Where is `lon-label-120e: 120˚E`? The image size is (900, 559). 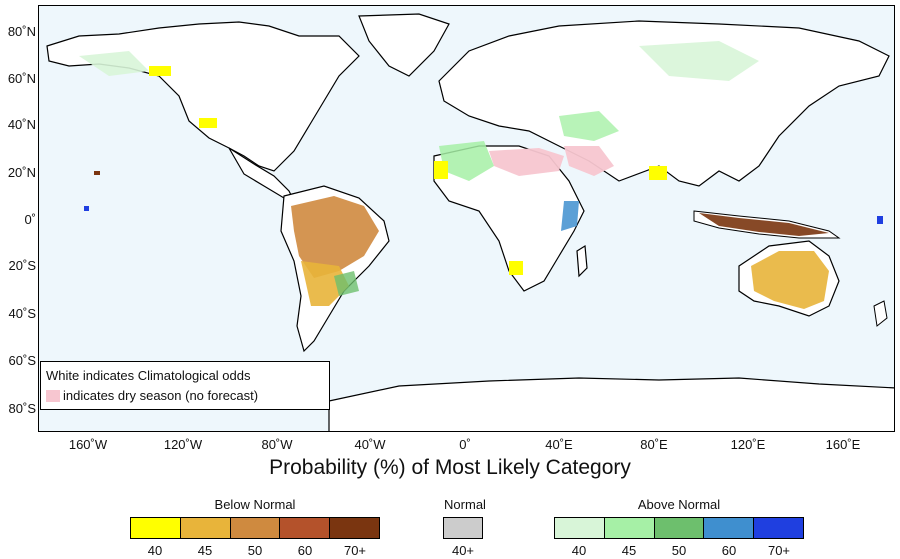 lon-label-120e: 120˚E is located at coordinates (748, 444).